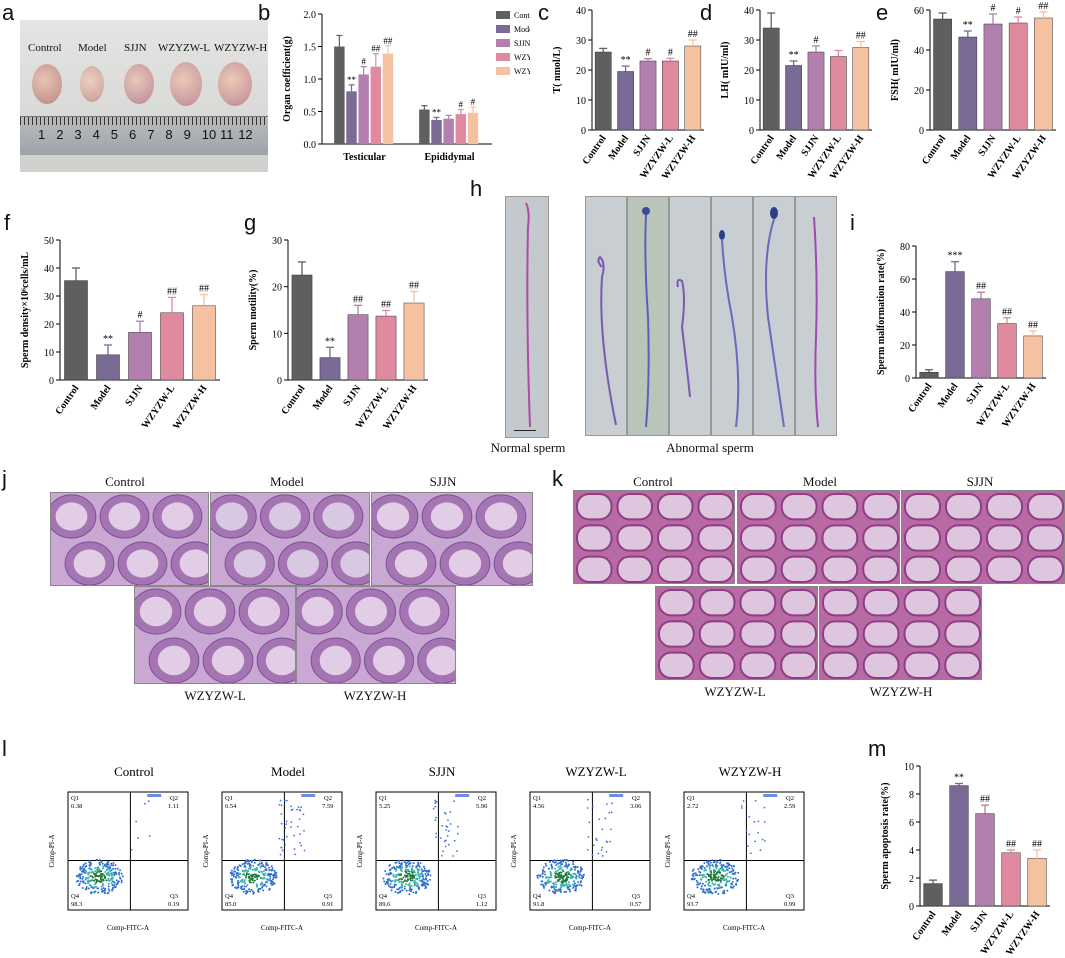  I want to click on q2-name: Q2, so click(328, 798).